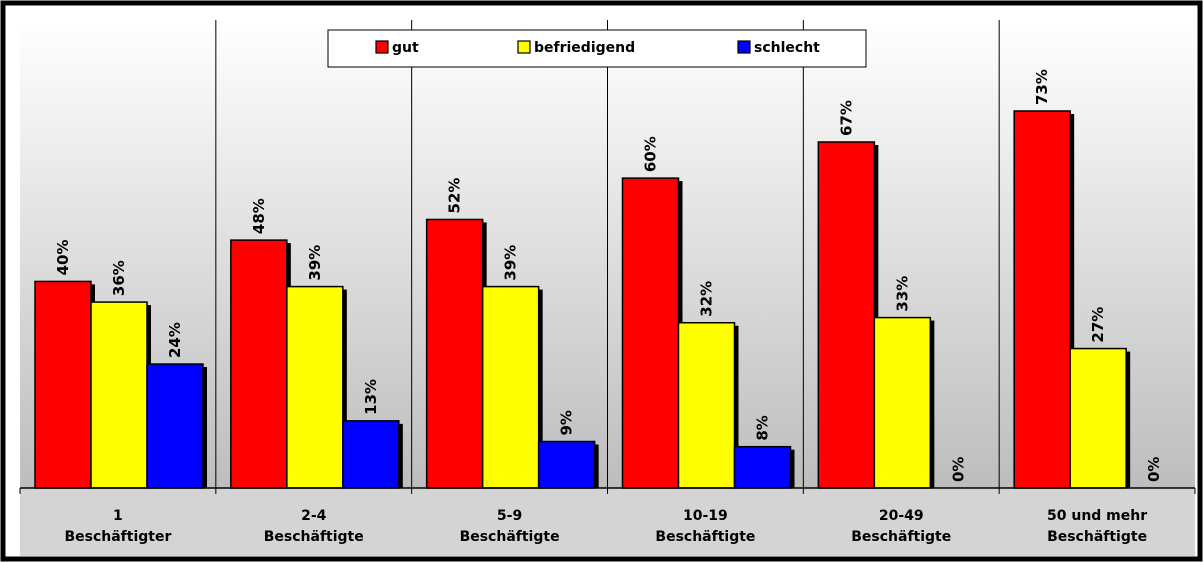 This screenshot has height=562, width=1203. What do you see at coordinates (584, 48) in the screenshot?
I see `legend-label-befriedigend: befriedigend` at bounding box center [584, 48].